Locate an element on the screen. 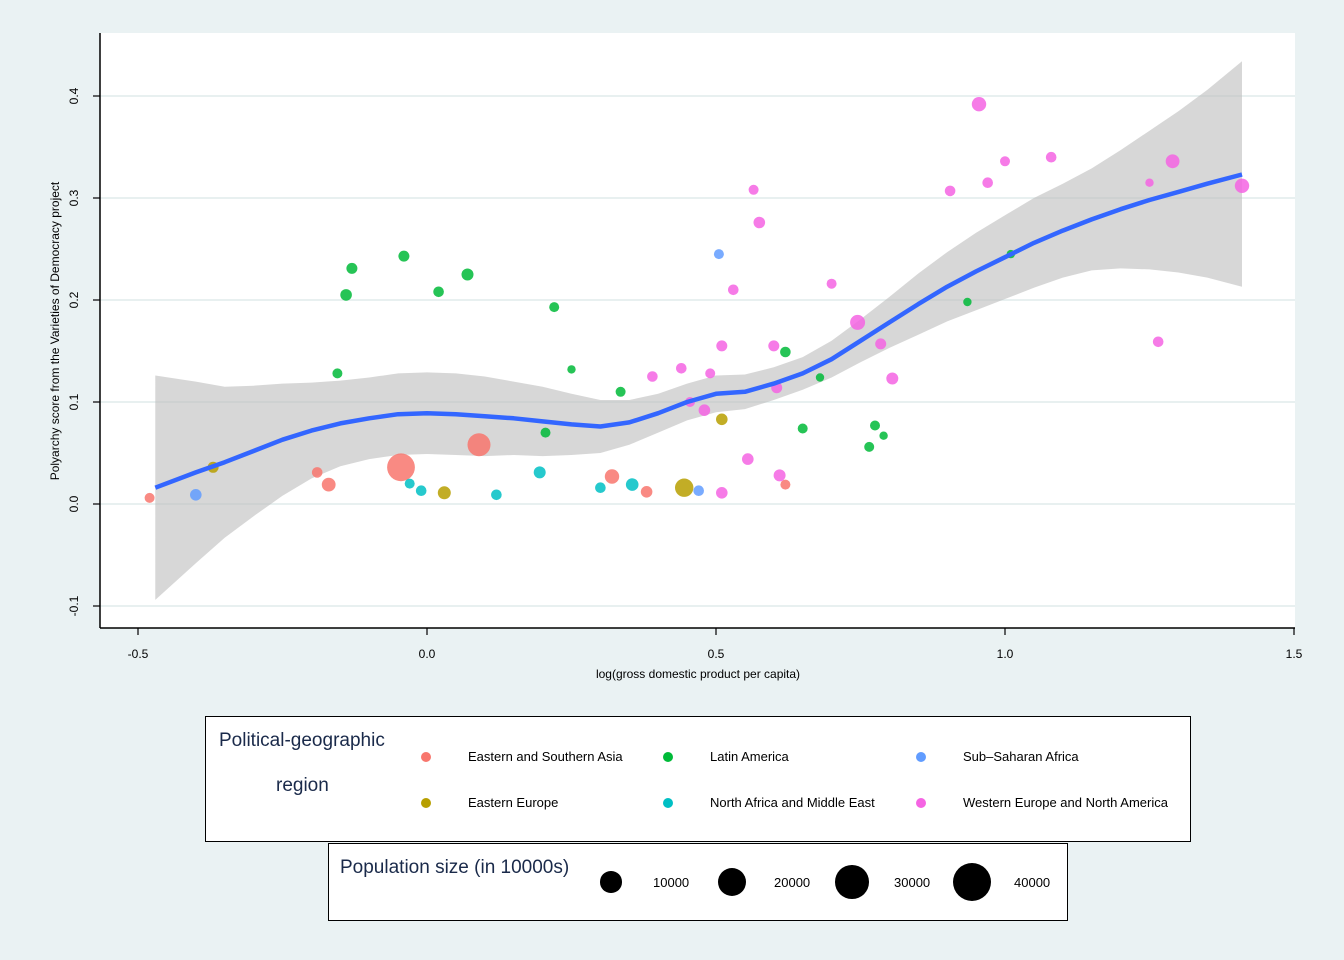  x-tick-label: 0.0 is located at coordinates (427, 654).